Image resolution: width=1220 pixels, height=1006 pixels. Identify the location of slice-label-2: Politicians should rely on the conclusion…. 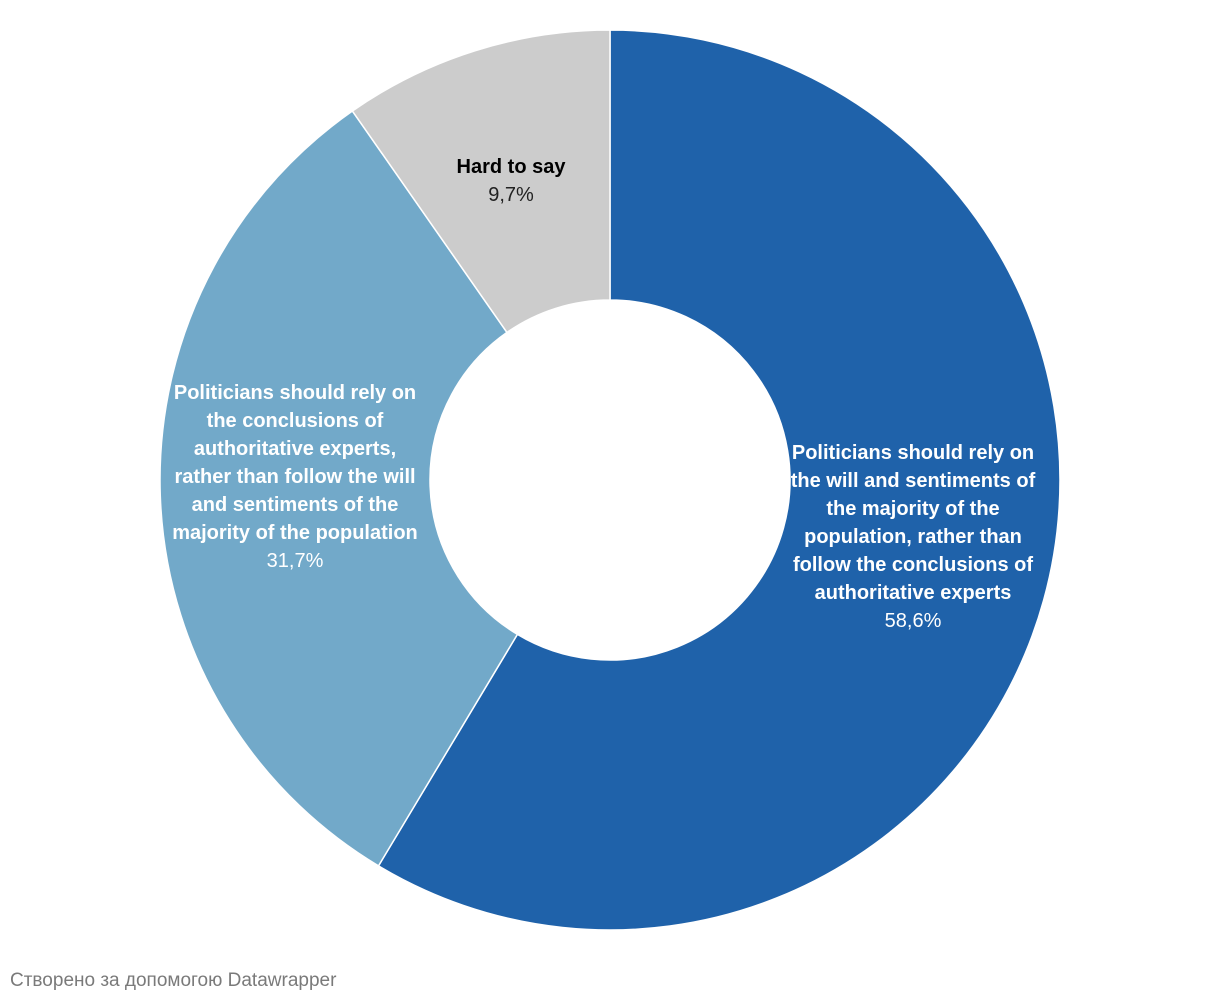
(295, 463).